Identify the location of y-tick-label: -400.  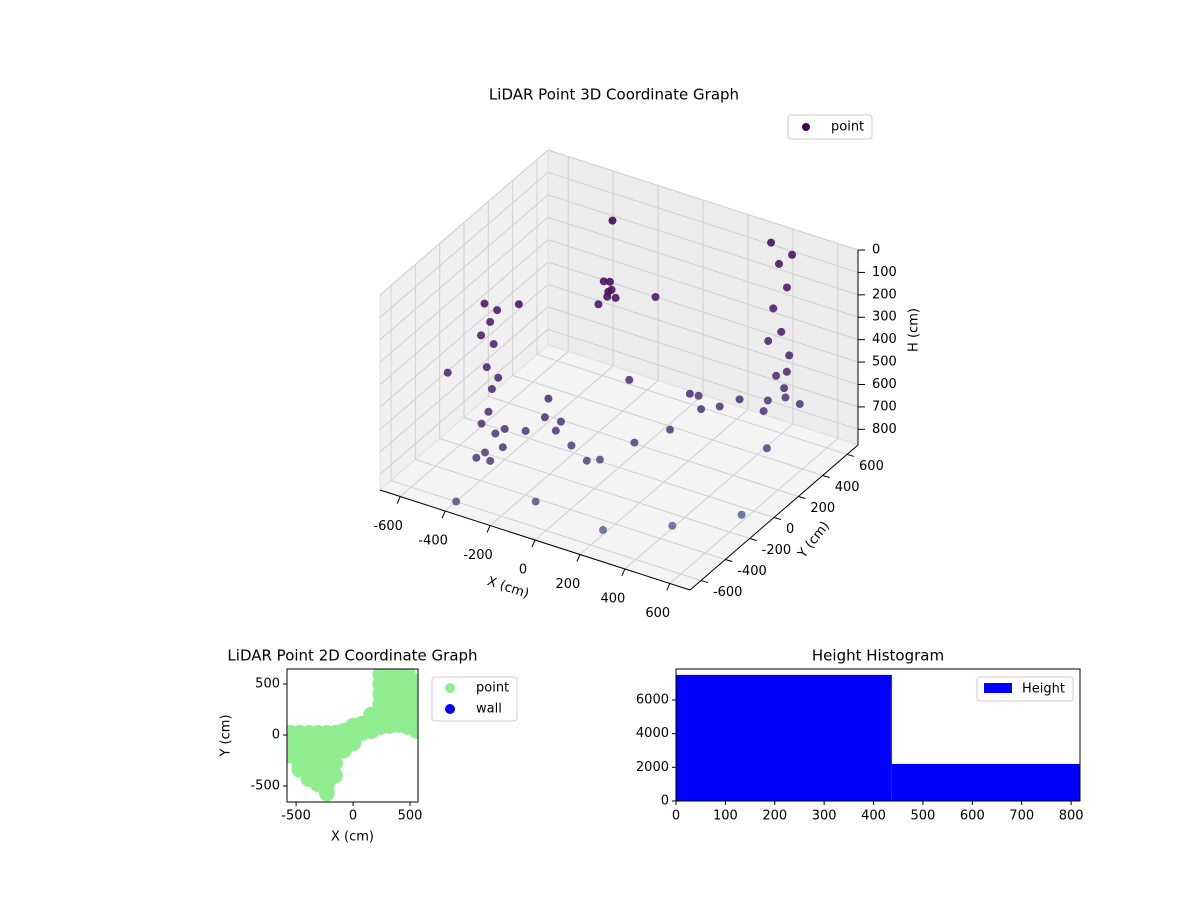
(752, 571).